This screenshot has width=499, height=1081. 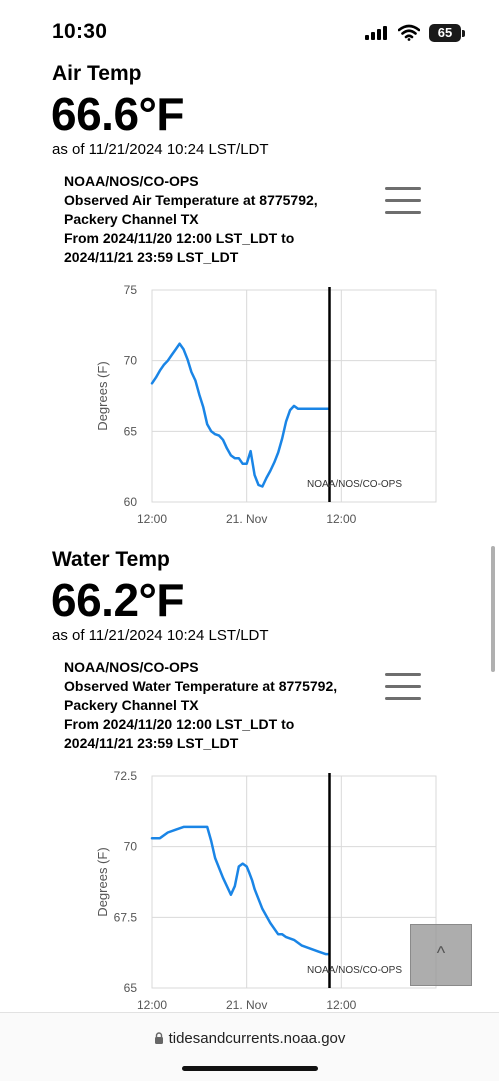 What do you see at coordinates (131, 290) in the screenshot?
I see `y-tick-label: 75` at bounding box center [131, 290].